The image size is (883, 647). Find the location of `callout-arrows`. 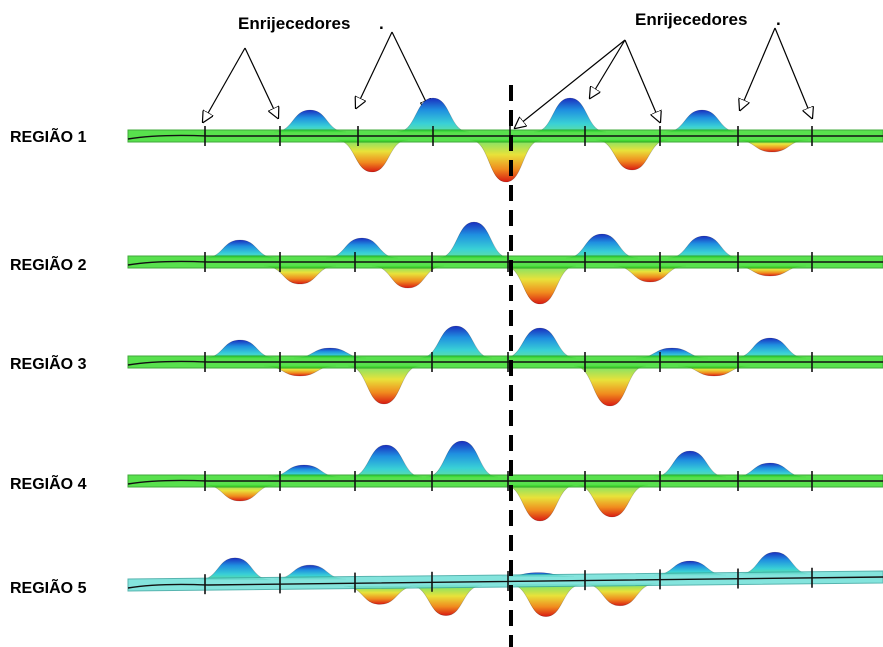

callout-arrows is located at coordinates (507, 77).